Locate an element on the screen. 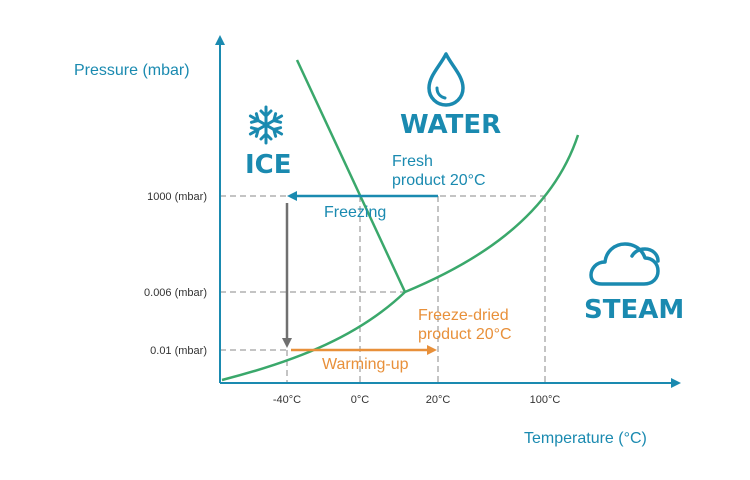 Image resolution: width=750 pixels, height=480 pixels. fusion-curve is located at coordinates (351, 176).